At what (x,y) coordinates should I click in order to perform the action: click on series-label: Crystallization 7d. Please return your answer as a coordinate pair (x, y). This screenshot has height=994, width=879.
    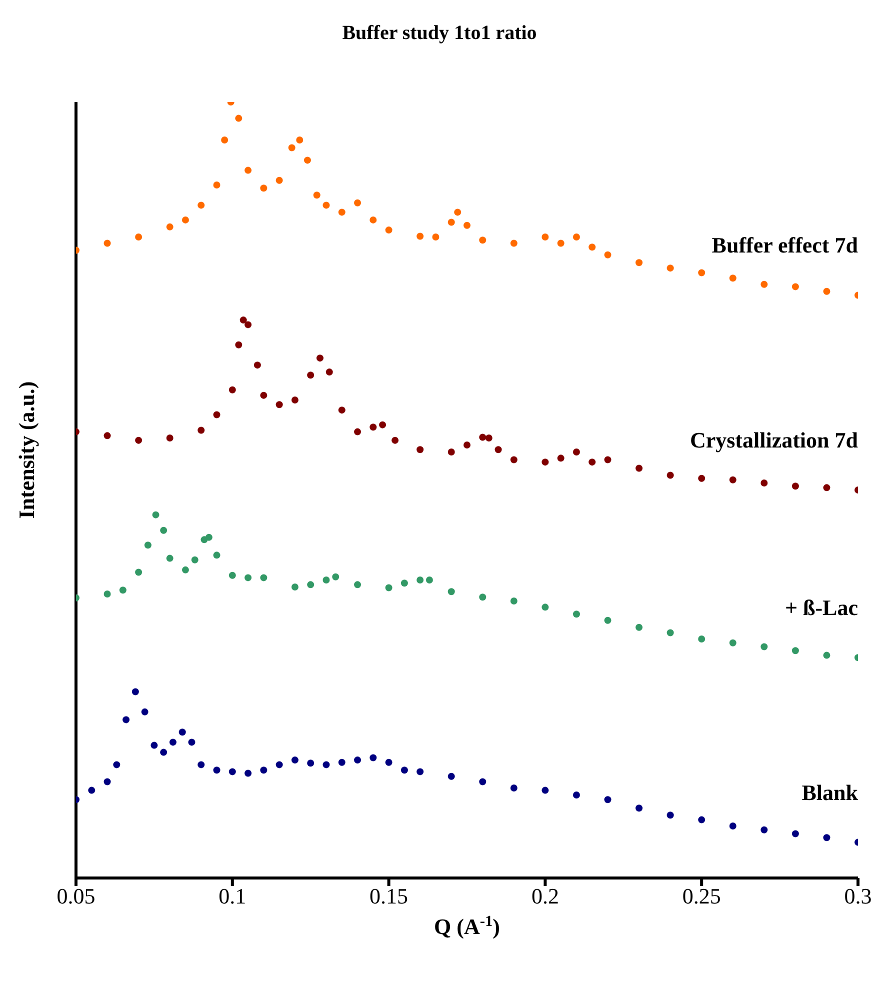
    Looking at the image, I should click on (774, 439).